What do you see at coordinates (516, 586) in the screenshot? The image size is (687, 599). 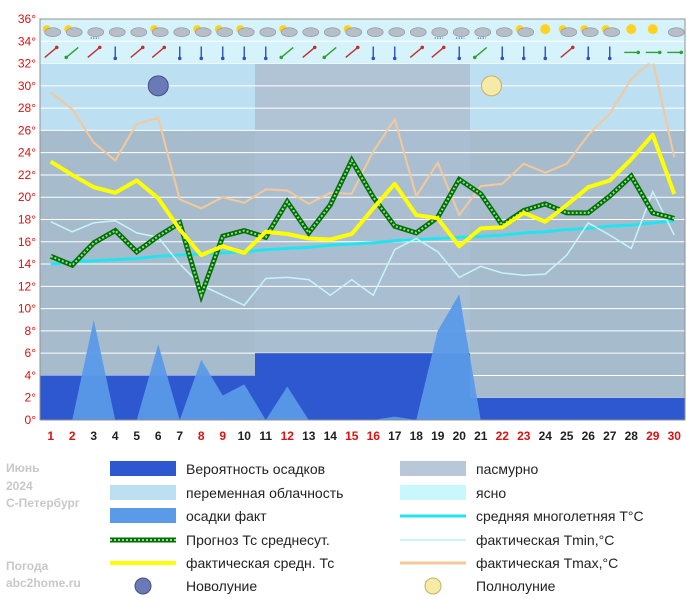 I see `legend-label: Полнолуние` at bounding box center [516, 586].